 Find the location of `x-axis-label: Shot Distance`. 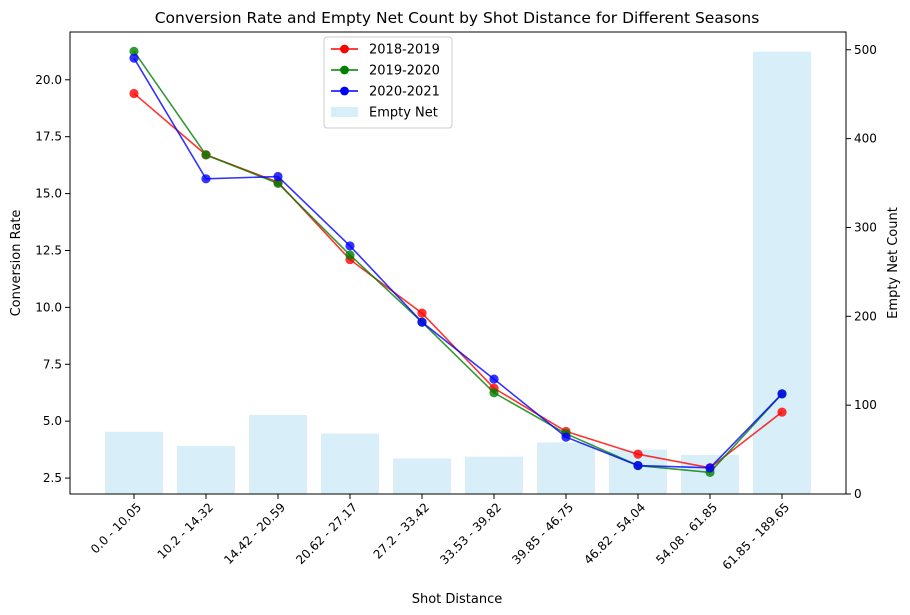

x-axis-label: Shot Distance is located at coordinates (457, 599).